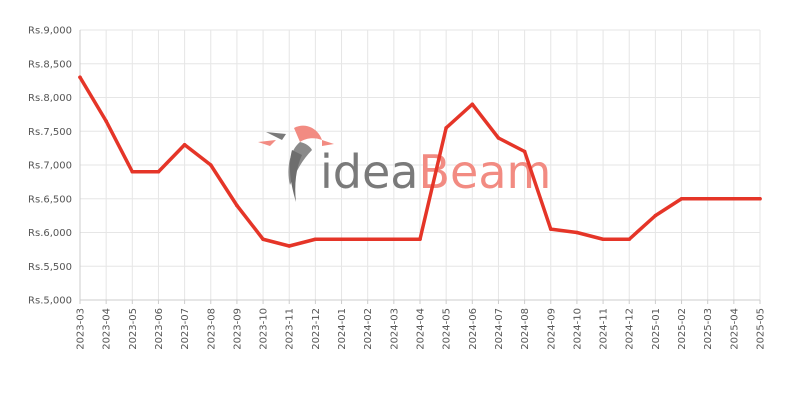  I want to click on x-tick-label: 2023-06, so click(159, 329).